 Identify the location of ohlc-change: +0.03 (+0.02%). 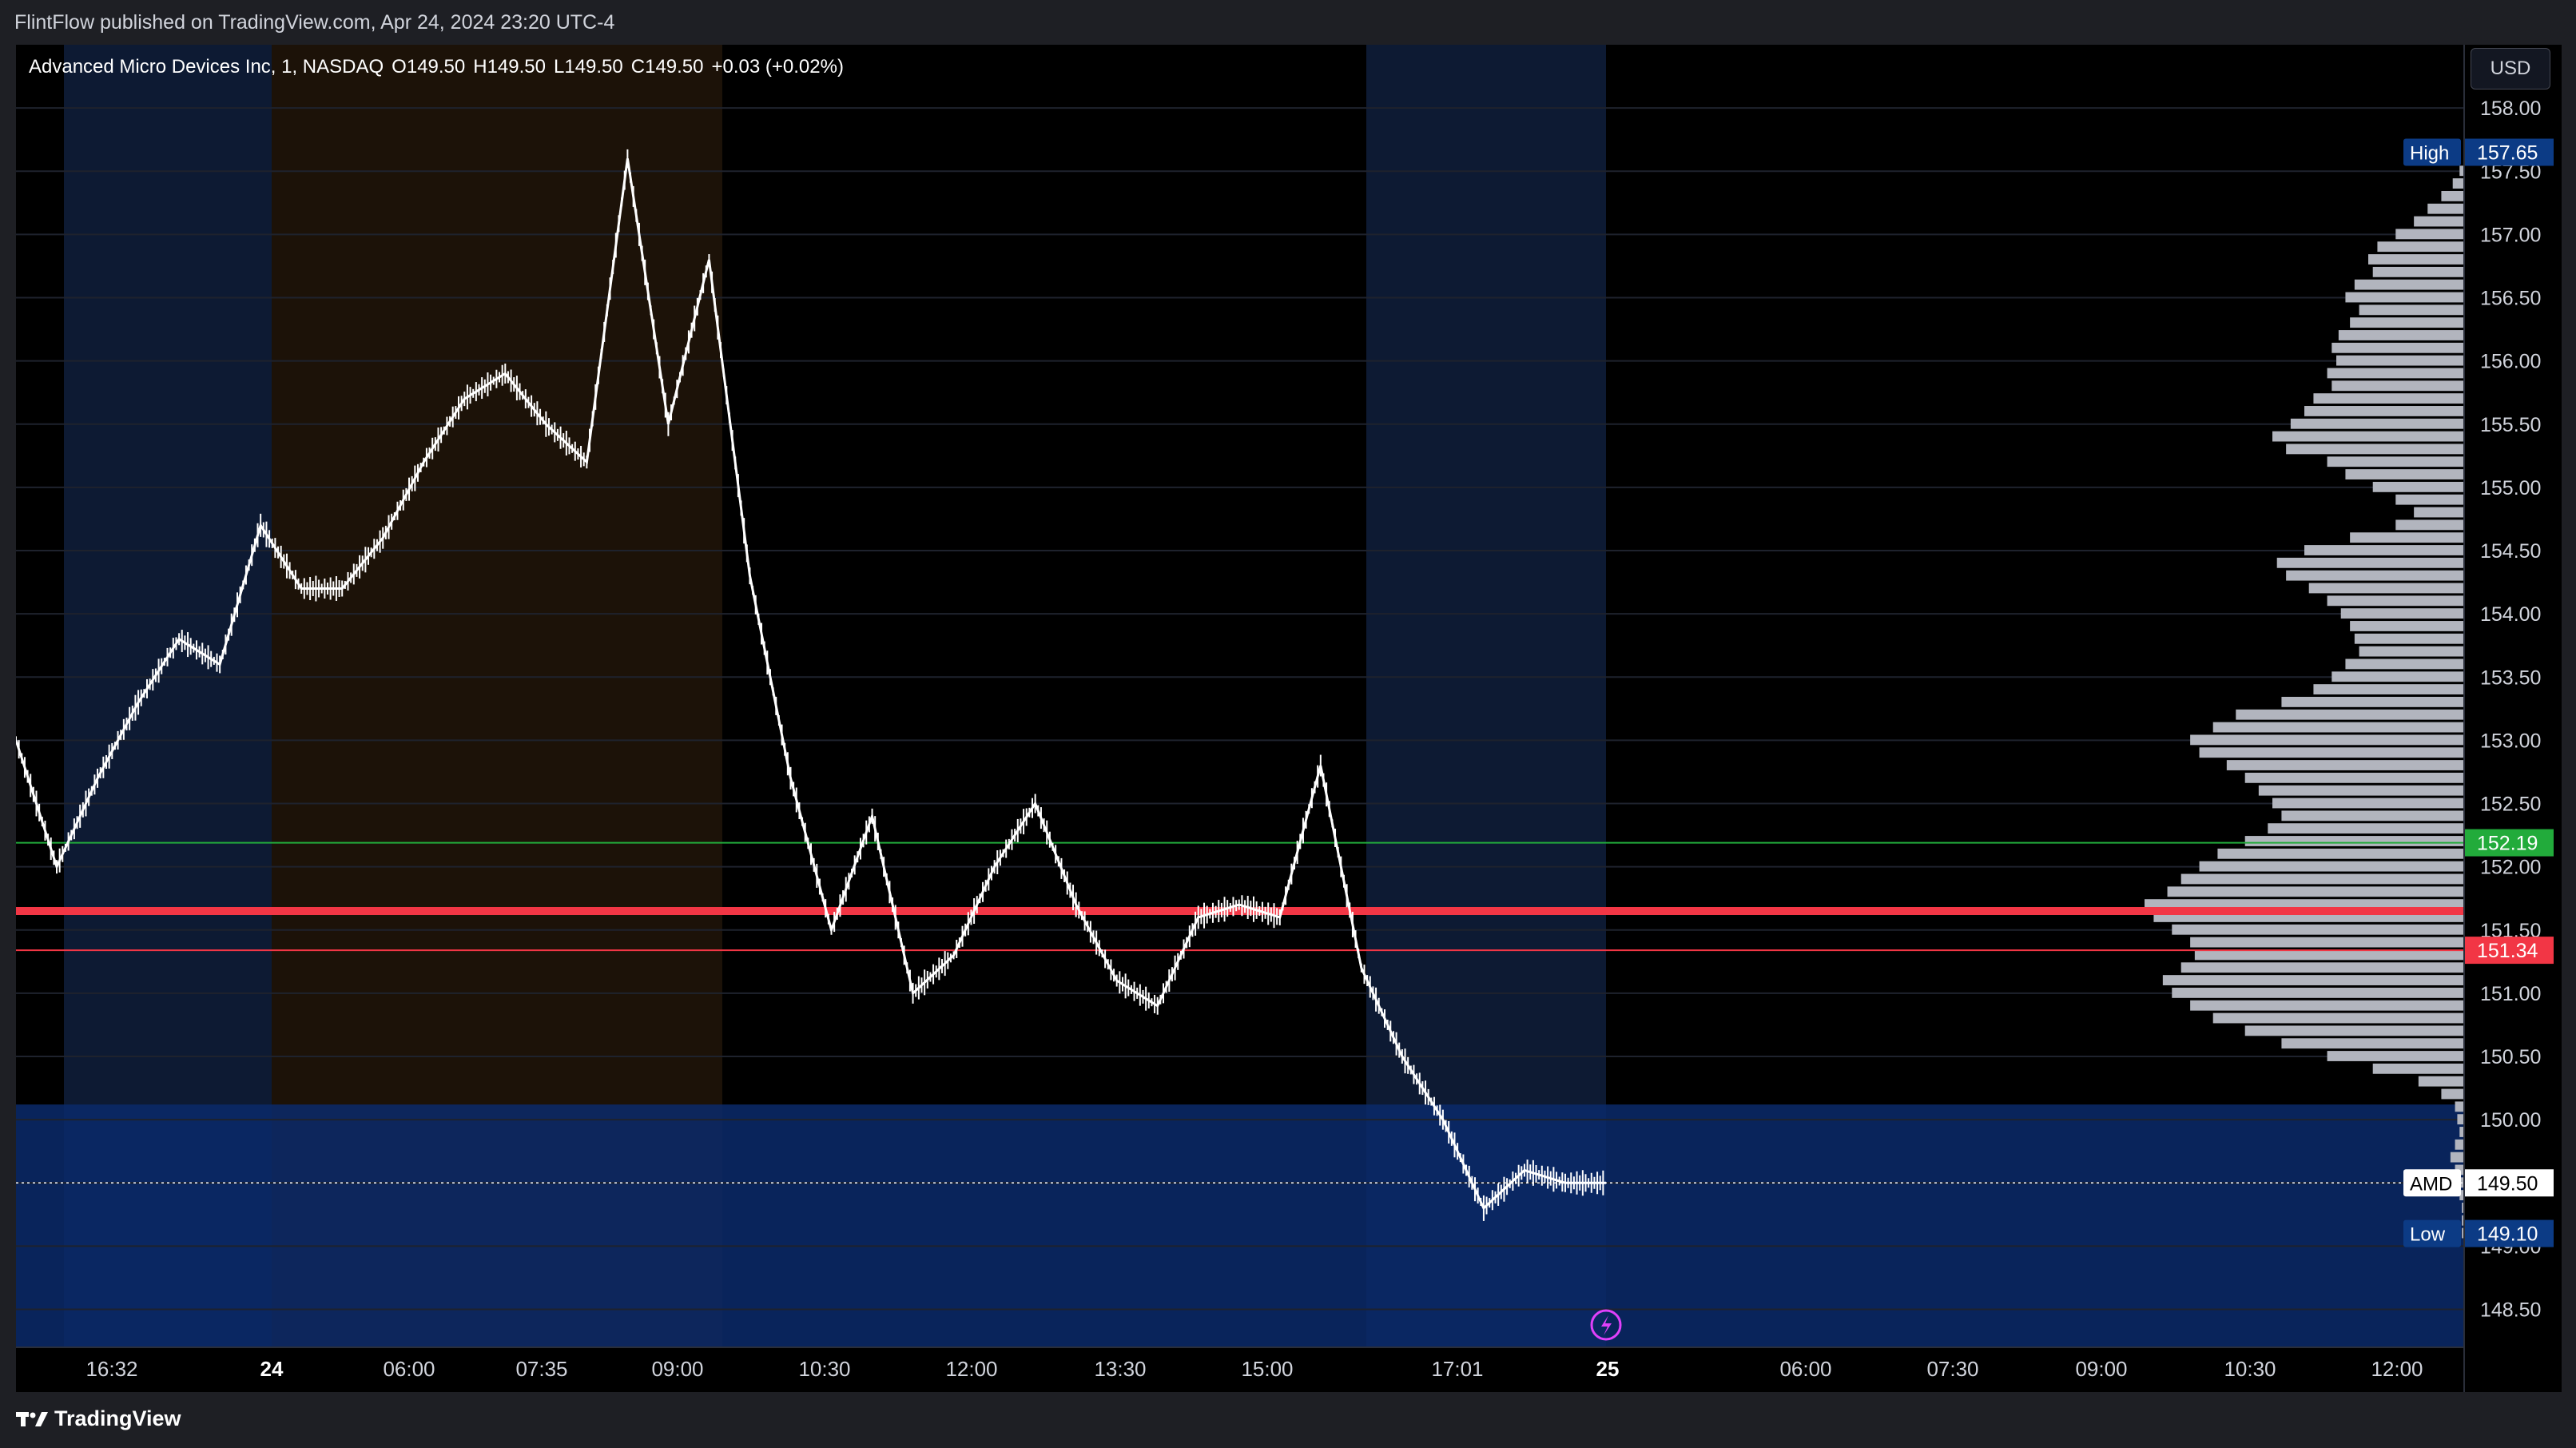
(777, 67).